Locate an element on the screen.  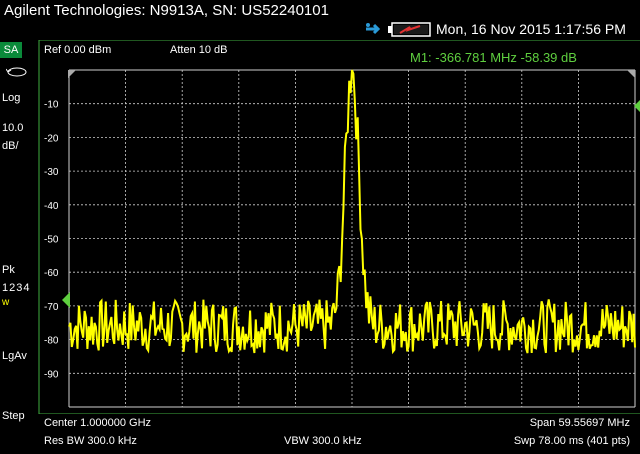
center-frequency: Center 1.000000 GHz is located at coordinates (98, 423).